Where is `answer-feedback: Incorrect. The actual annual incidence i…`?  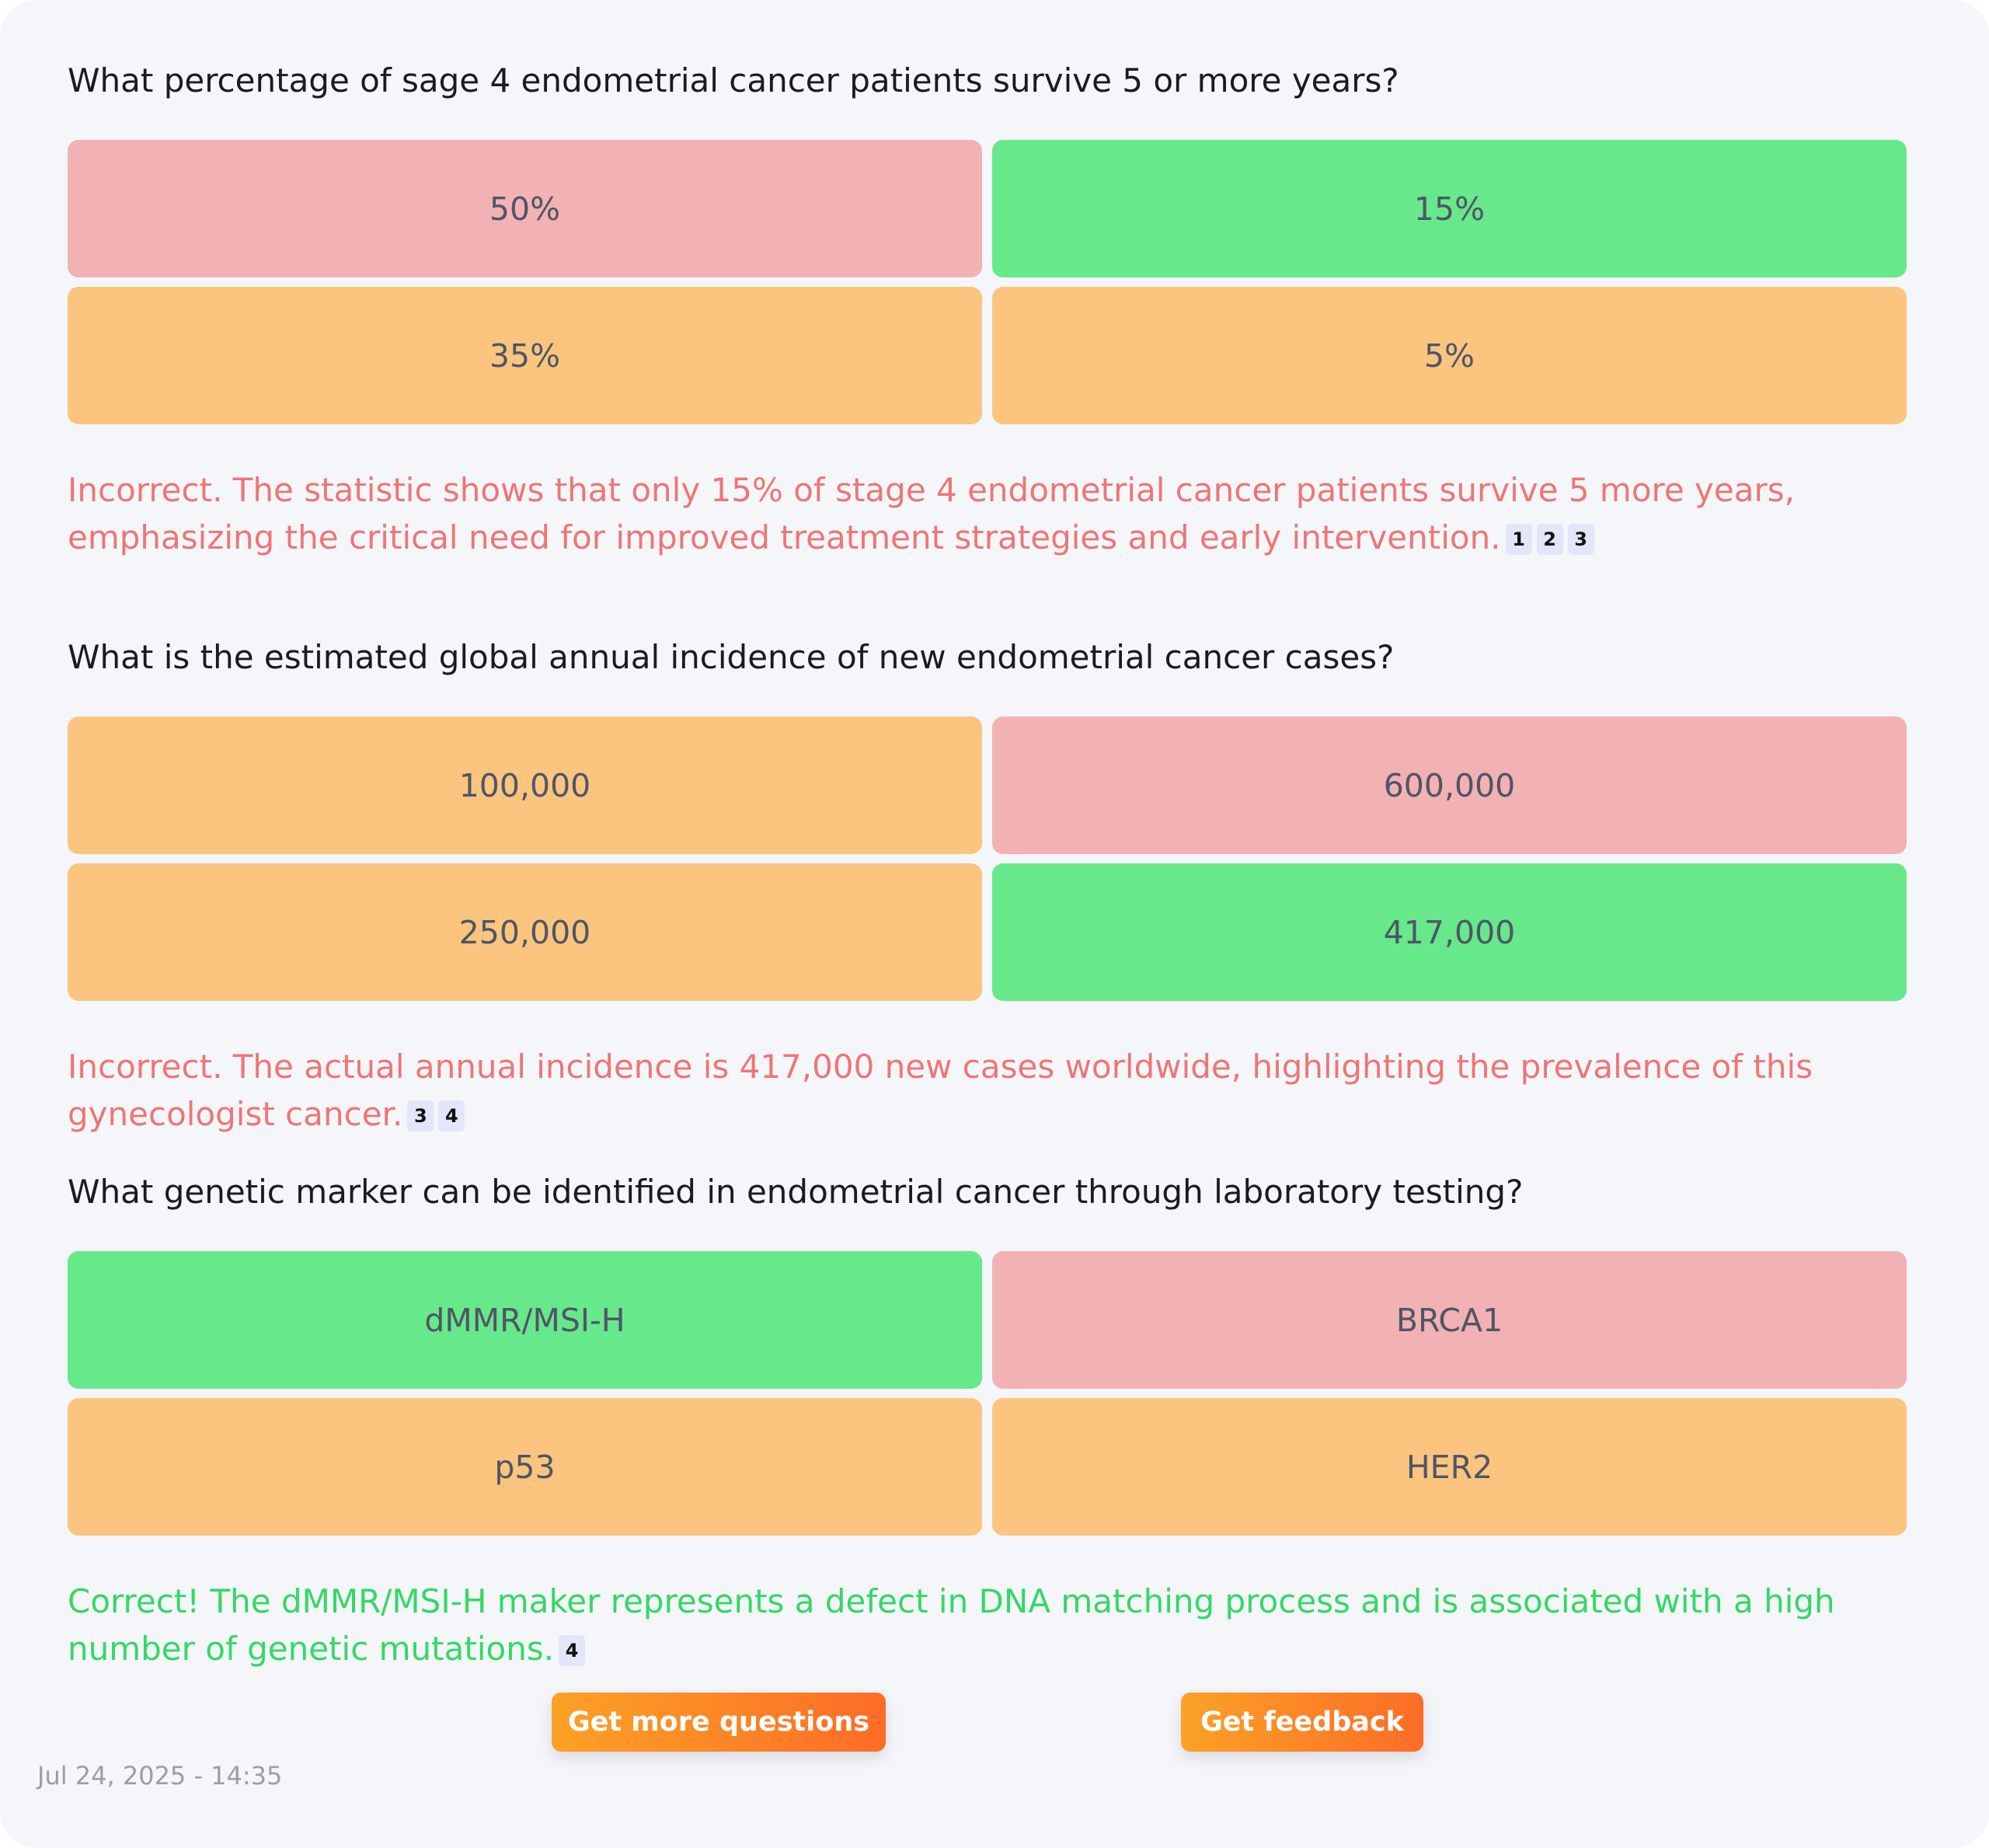 answer-feedback: Incorrect. The actual annual incidence i… is located at coordinates (987, 1090).